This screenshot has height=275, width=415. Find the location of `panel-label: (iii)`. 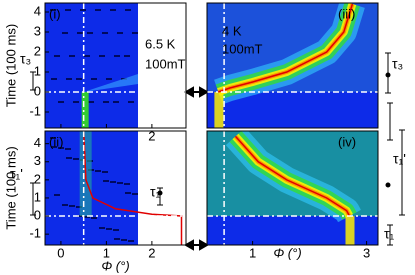

panel-label: (iii) is located at coordinates (346, 13).